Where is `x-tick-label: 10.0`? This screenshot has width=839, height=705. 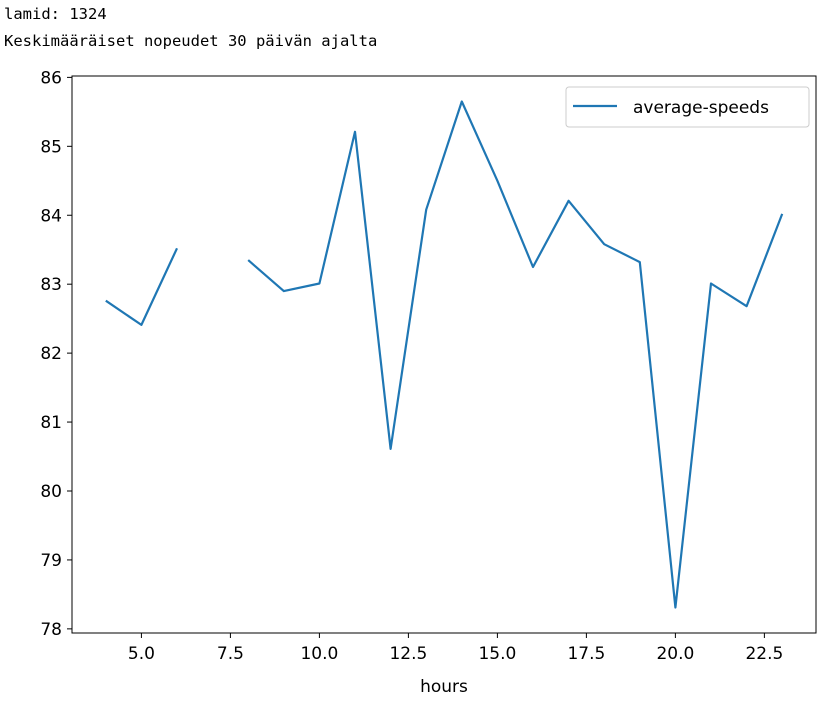
x-tick-label: 10.0 is located at coordinates (319, 654).